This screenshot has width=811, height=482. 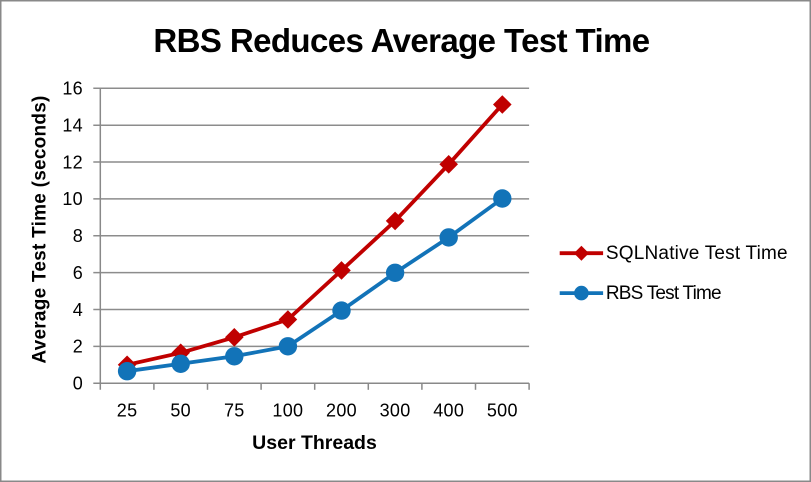 What do you see at coordinates (72, 199) in the screenshot?
I see `svg-text: 10` at bounding box center [72, 199].